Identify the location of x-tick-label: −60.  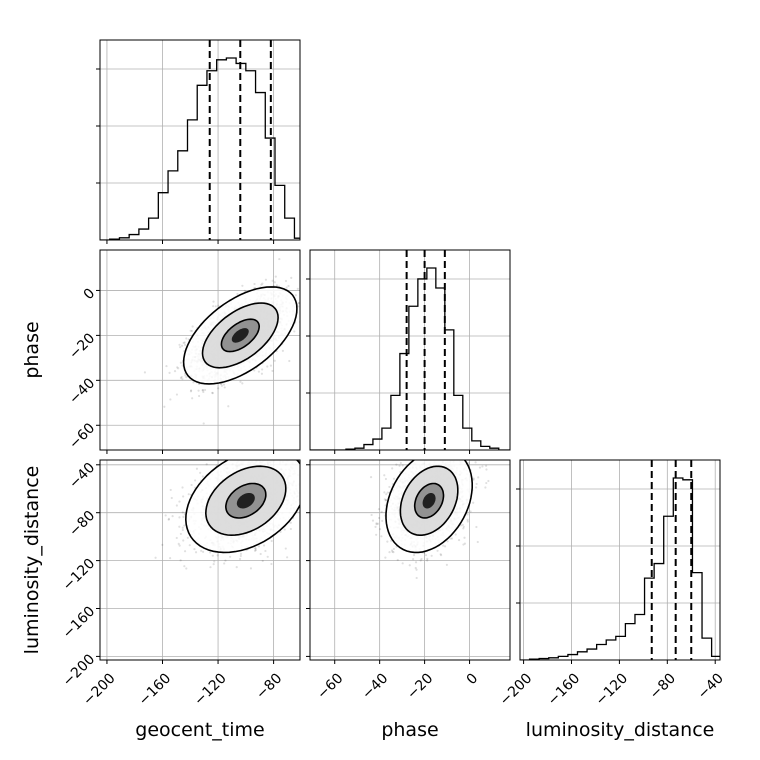
(330, 686).